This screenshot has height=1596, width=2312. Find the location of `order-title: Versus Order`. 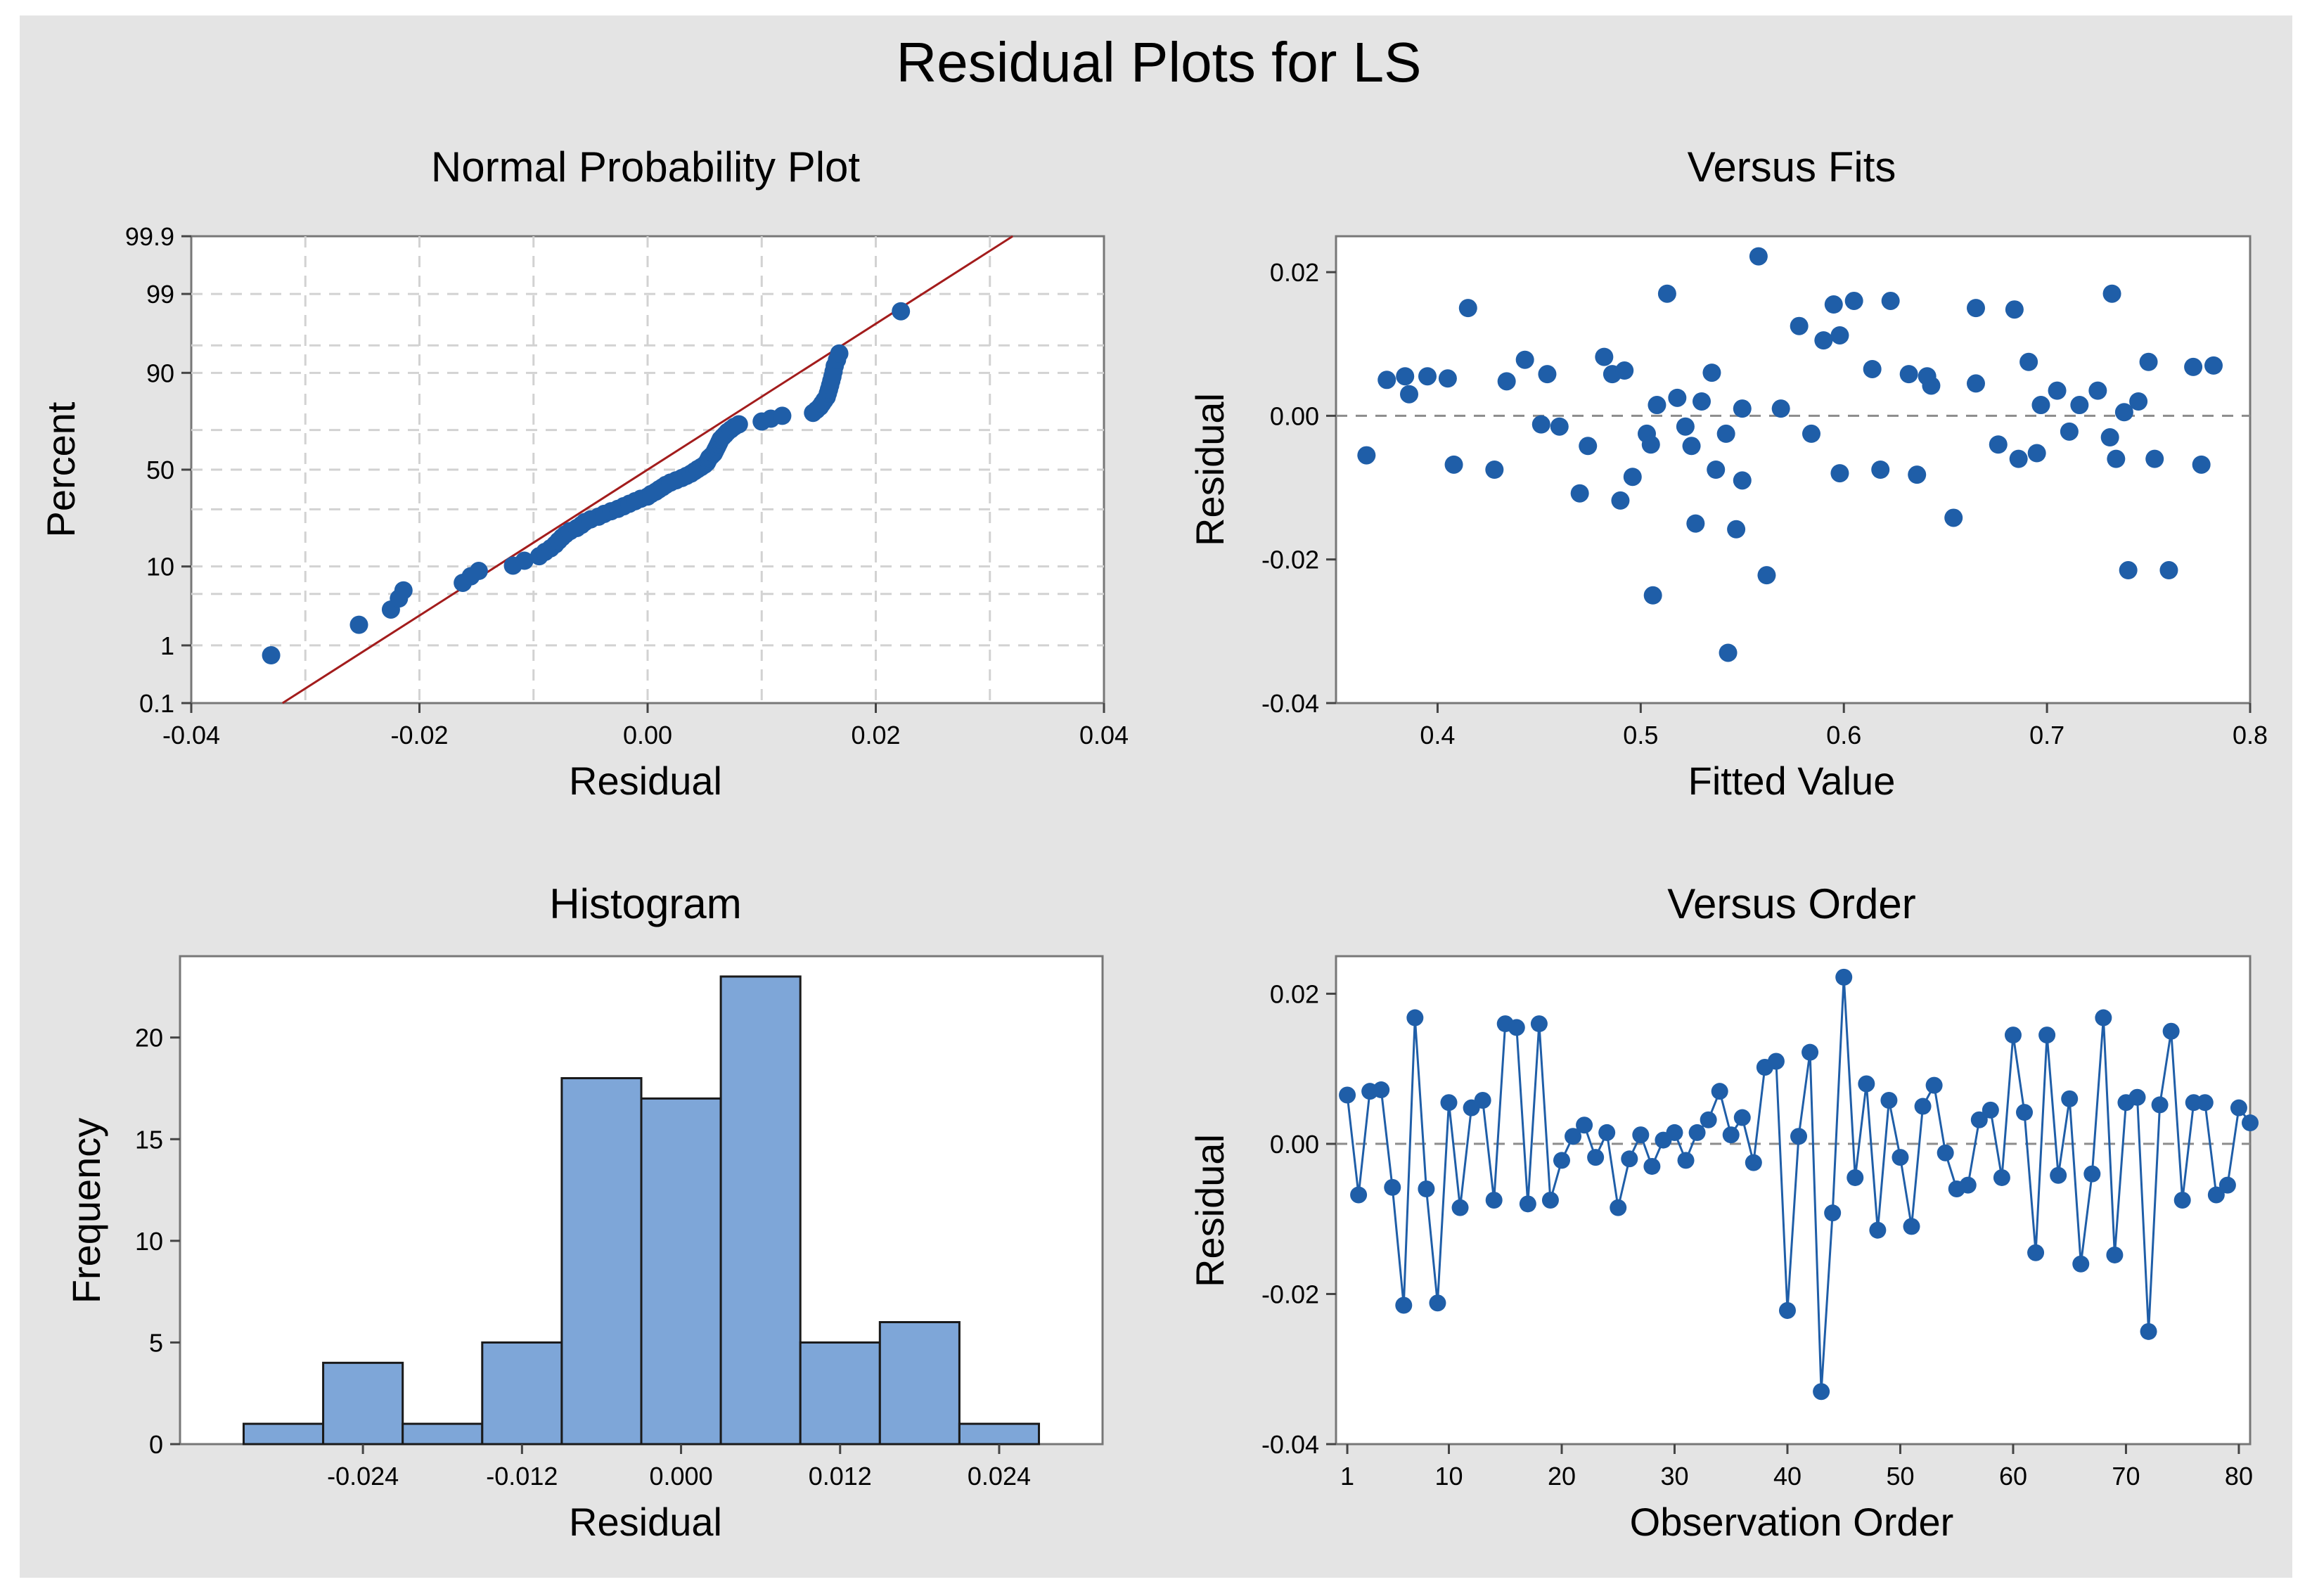

order-title: Versus Order is located at coordinates (1791, 903).